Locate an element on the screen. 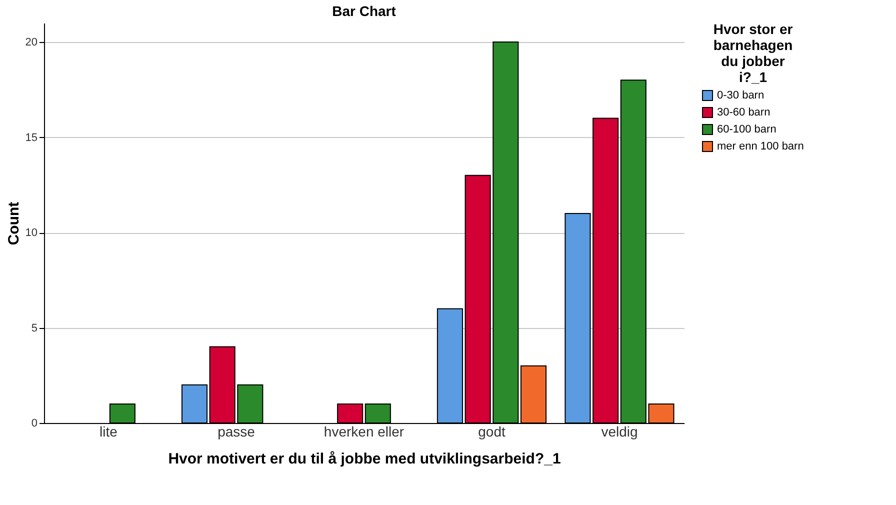 The width and height of the screenshot is (896, 505). y-tick-label: 5 is located at coordinates (34, 328).